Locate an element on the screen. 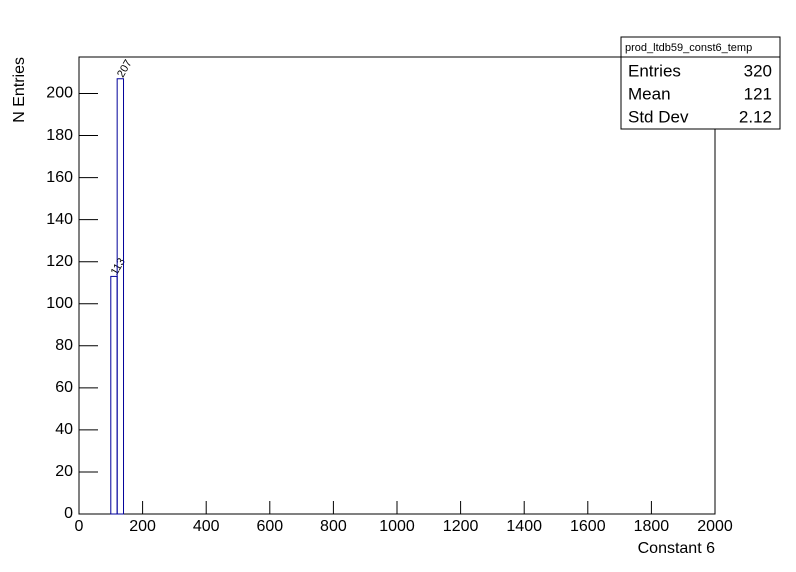 The height and width of the screenshot is (572, 796). y-tick-label: 80 is located at coordinates (64, 345).